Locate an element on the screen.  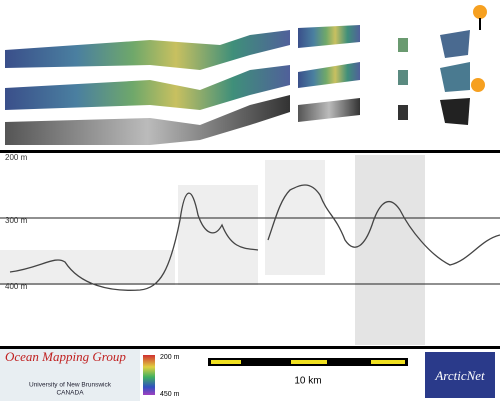
logo-text: CANADA is located at coordinates (70, 393).